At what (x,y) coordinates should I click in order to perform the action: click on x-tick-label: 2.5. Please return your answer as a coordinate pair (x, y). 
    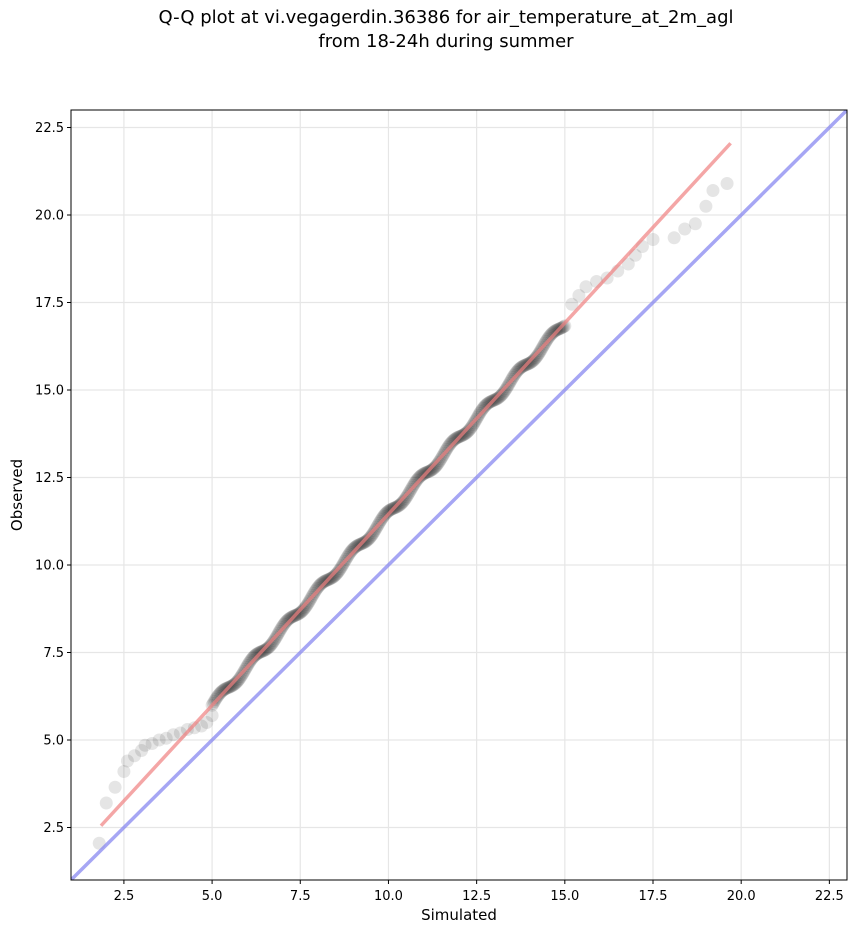
    Looking at the image, I should click on (124, 896).